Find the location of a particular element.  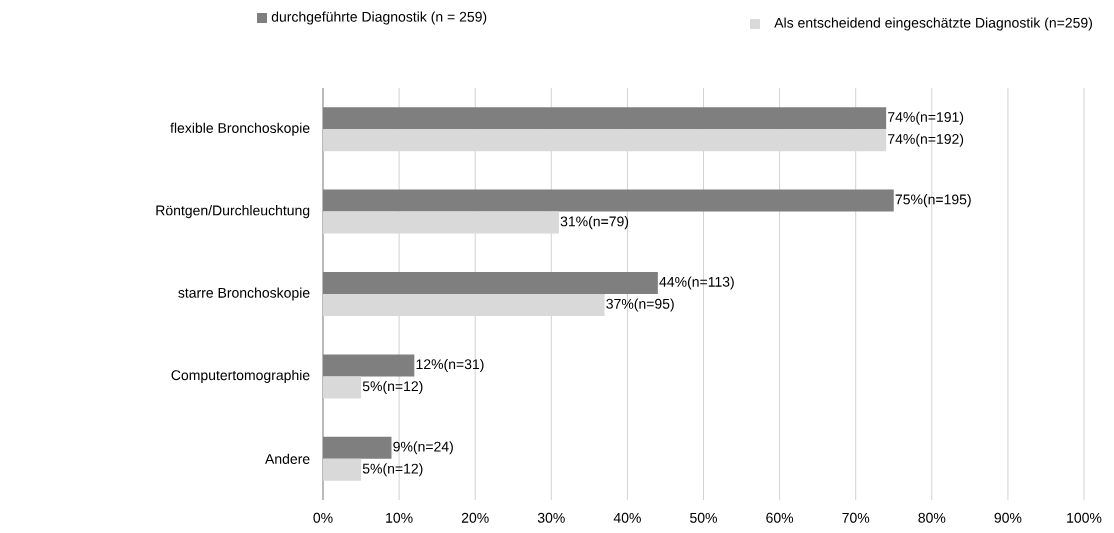

data-label: 74%(n=192) is located at coordinates (926, 140).